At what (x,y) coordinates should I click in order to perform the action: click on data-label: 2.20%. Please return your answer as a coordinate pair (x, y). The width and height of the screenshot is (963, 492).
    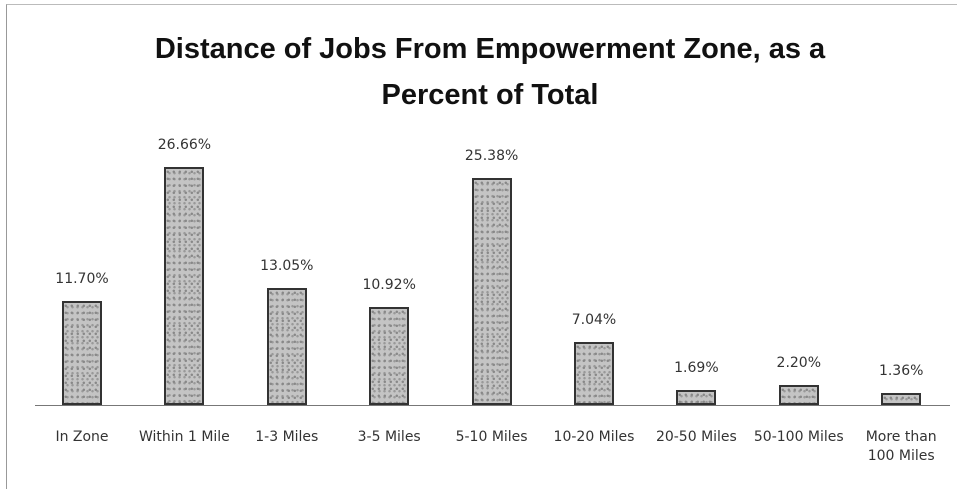
    Looking at the image, I should click on (799, 363).